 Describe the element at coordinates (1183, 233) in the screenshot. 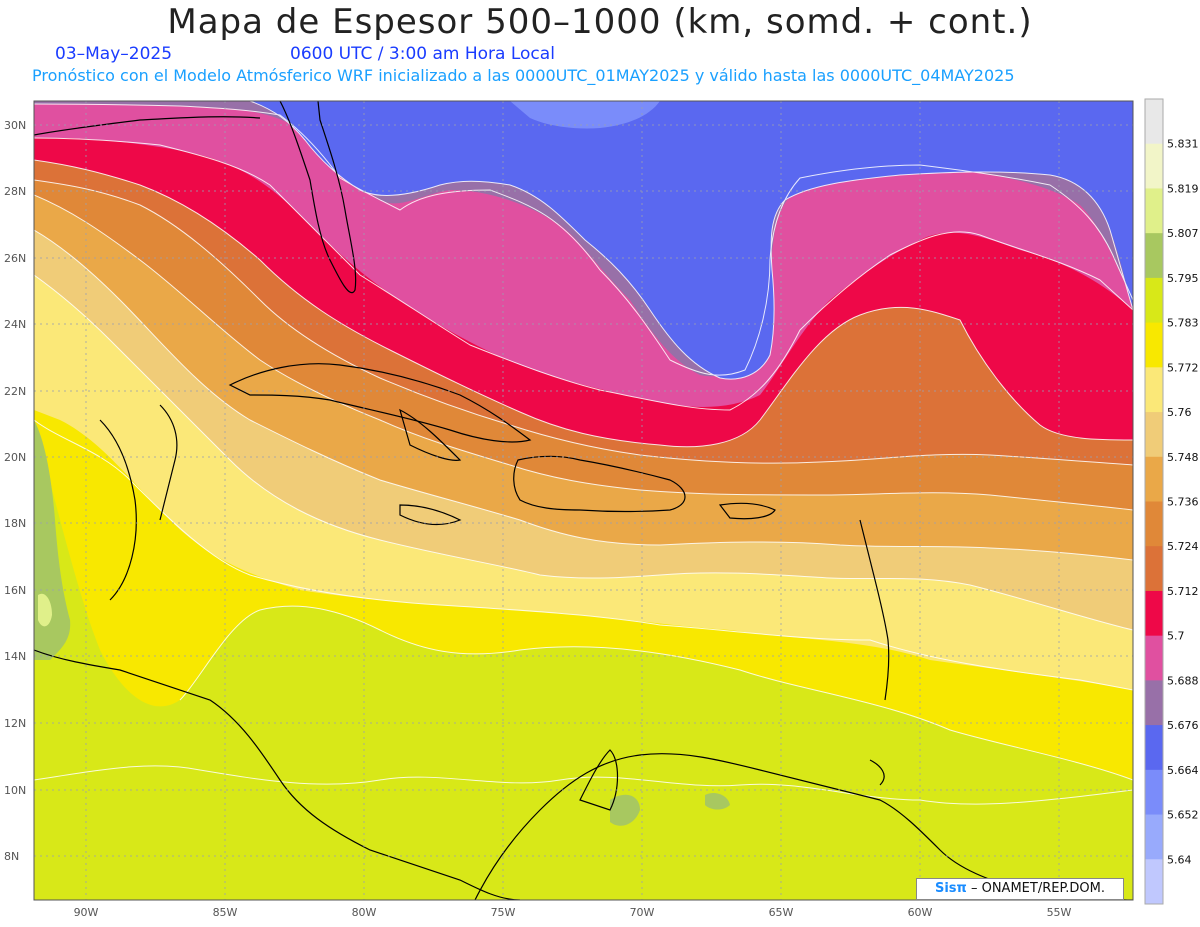

I see `colorbar-level-label: 5.807` at that location.